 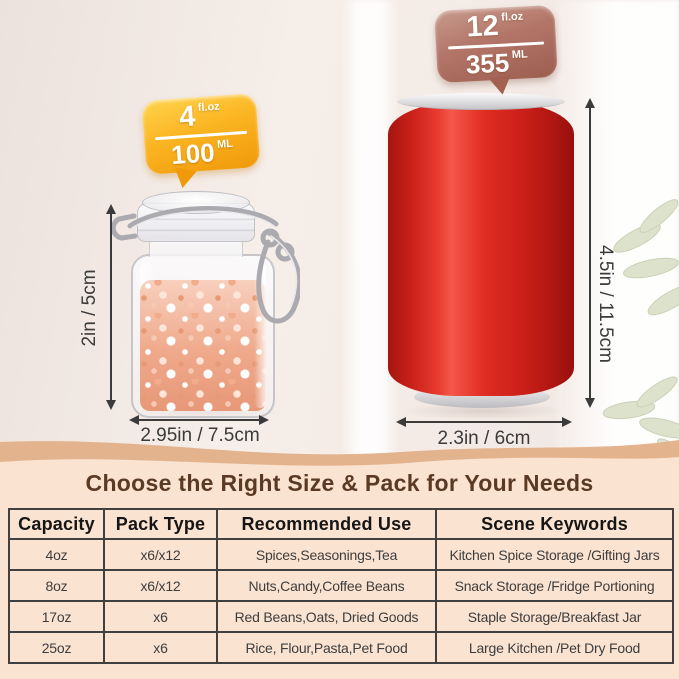 What do you see at coordinates (590, 253) in the screenshot?
I see `can-height-dimension-line` at bounding box center [590, 253].